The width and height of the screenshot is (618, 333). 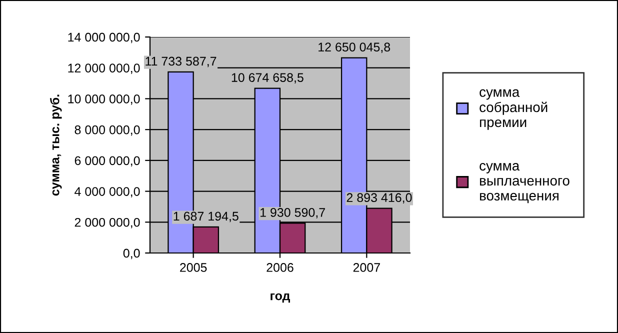 What do you see at coordinates (193, 267) in the screenshot?
I see `x-tick-label: 2005` at bounding box center [193, 267].